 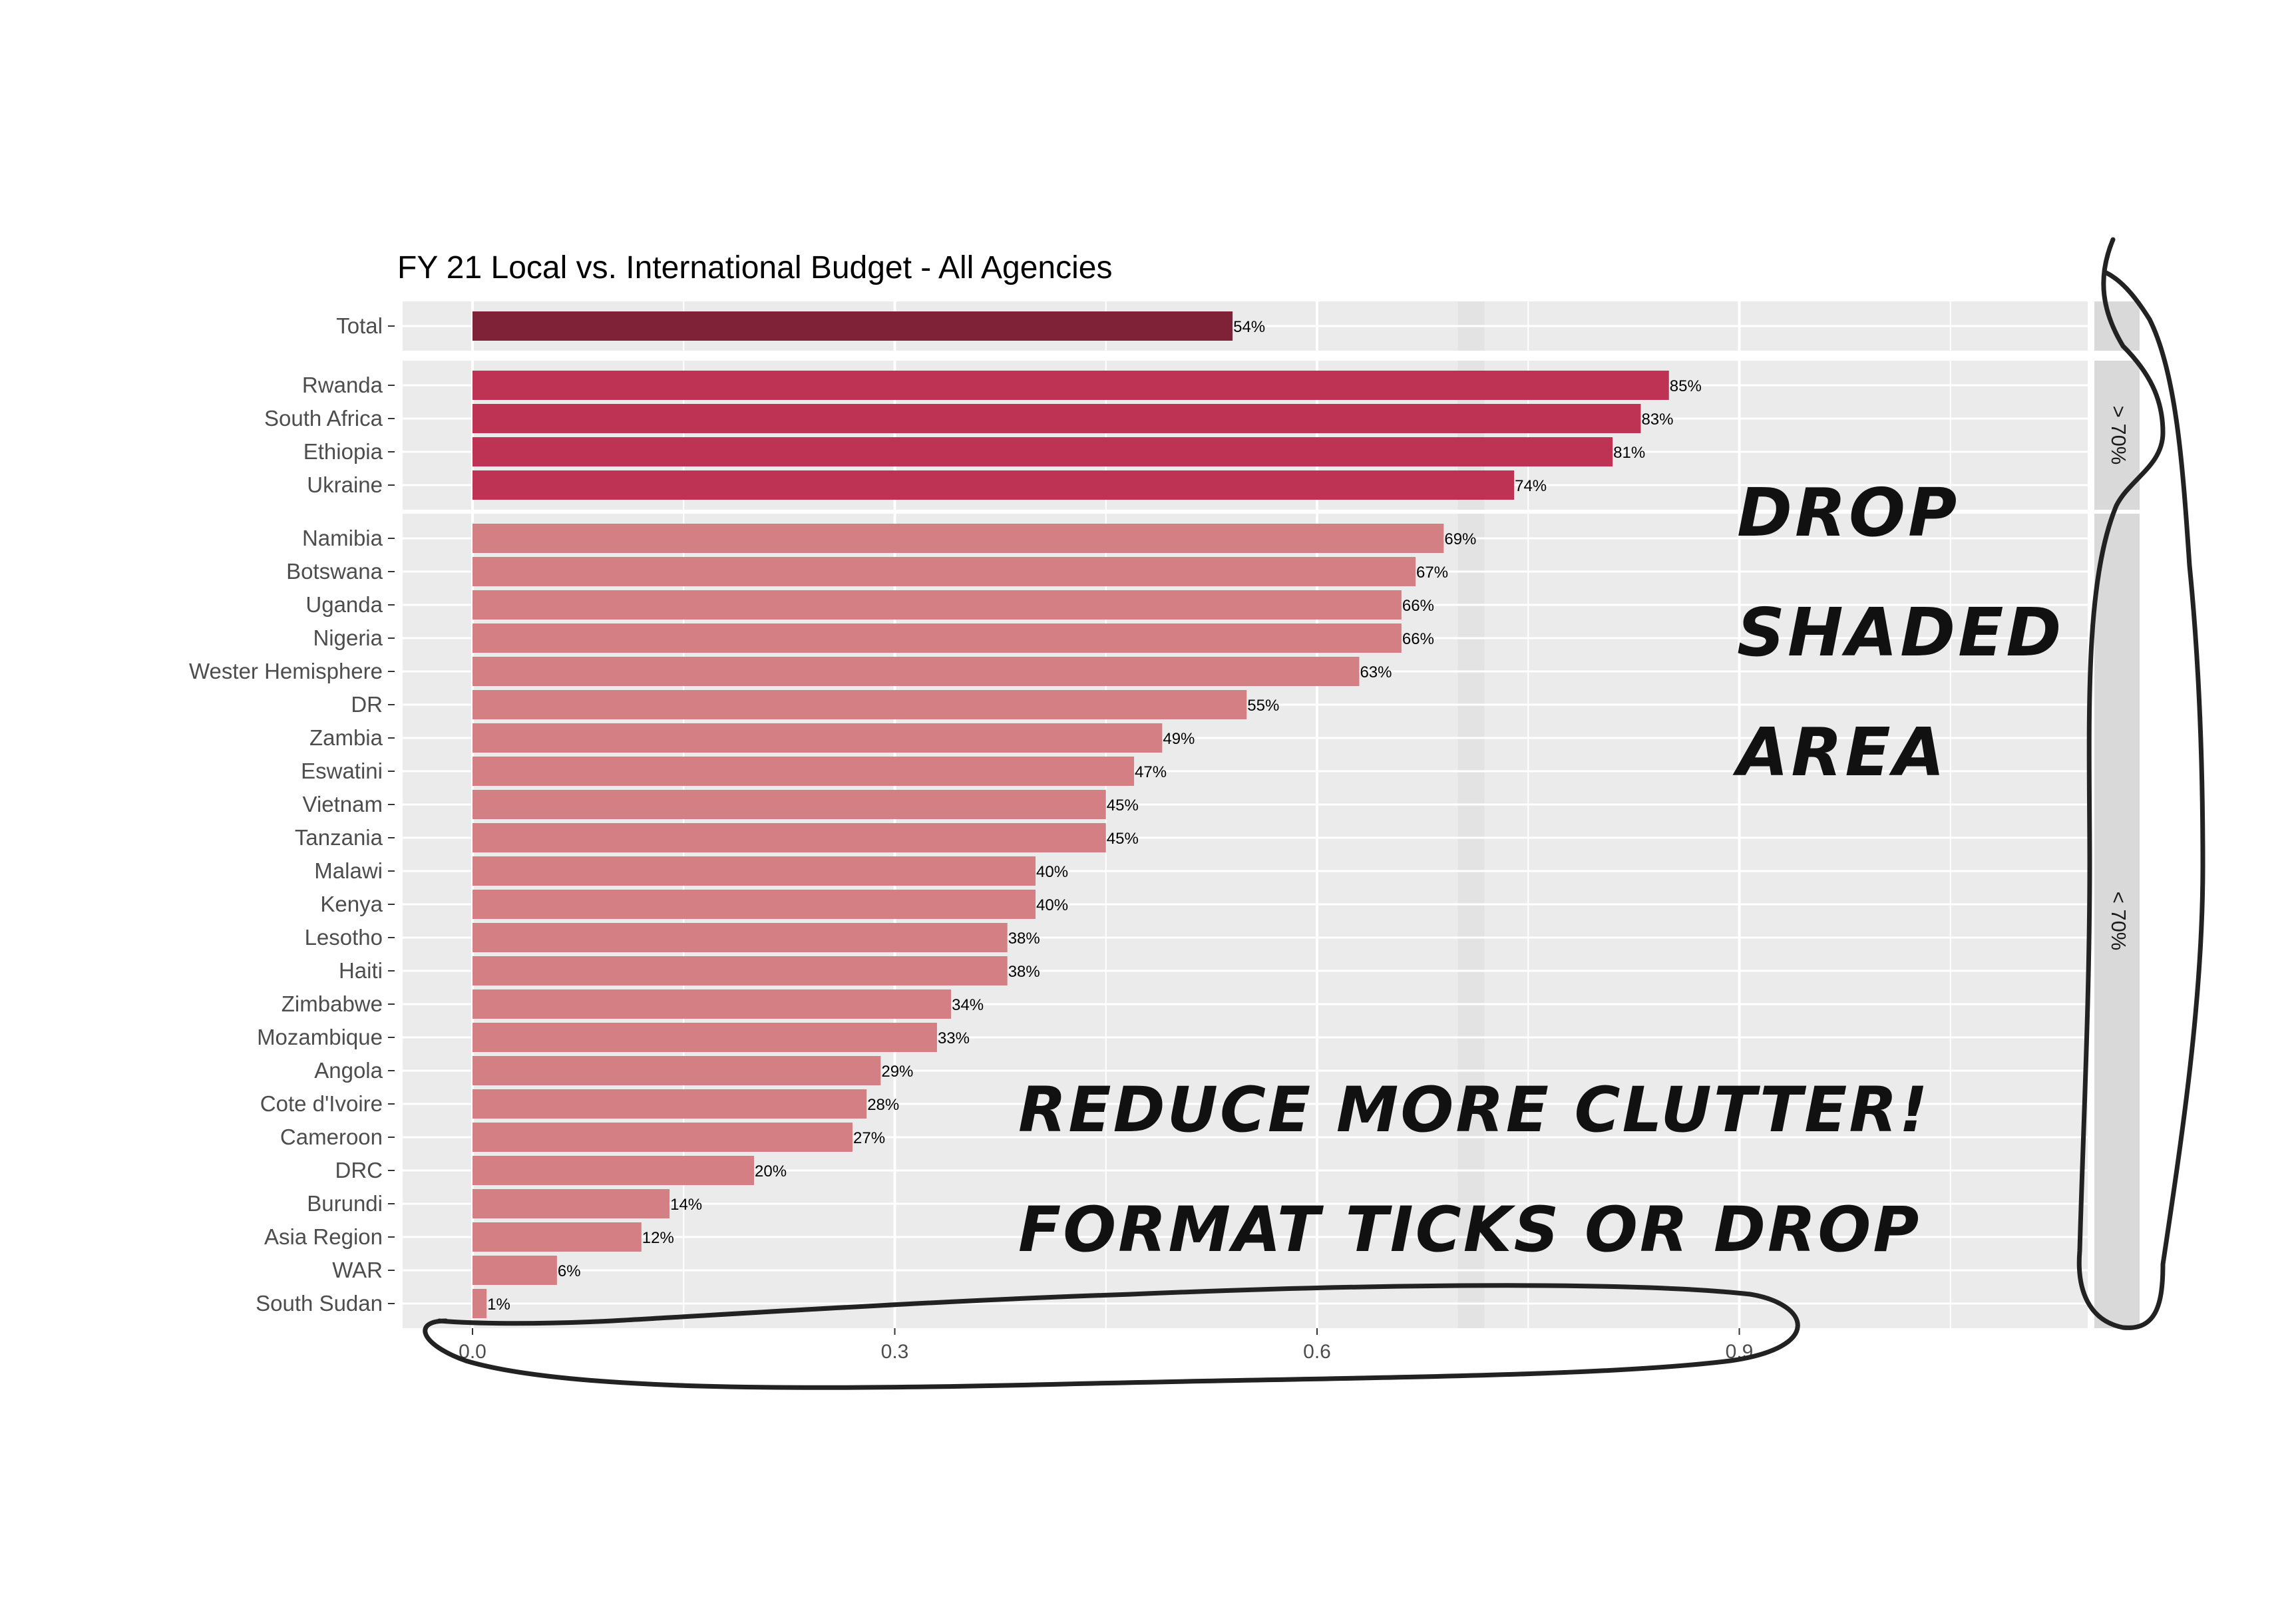 What do you see at coordinates (1471, 921) in the screenshot?
I see `reference-band` at bounding box center [1471, 921].